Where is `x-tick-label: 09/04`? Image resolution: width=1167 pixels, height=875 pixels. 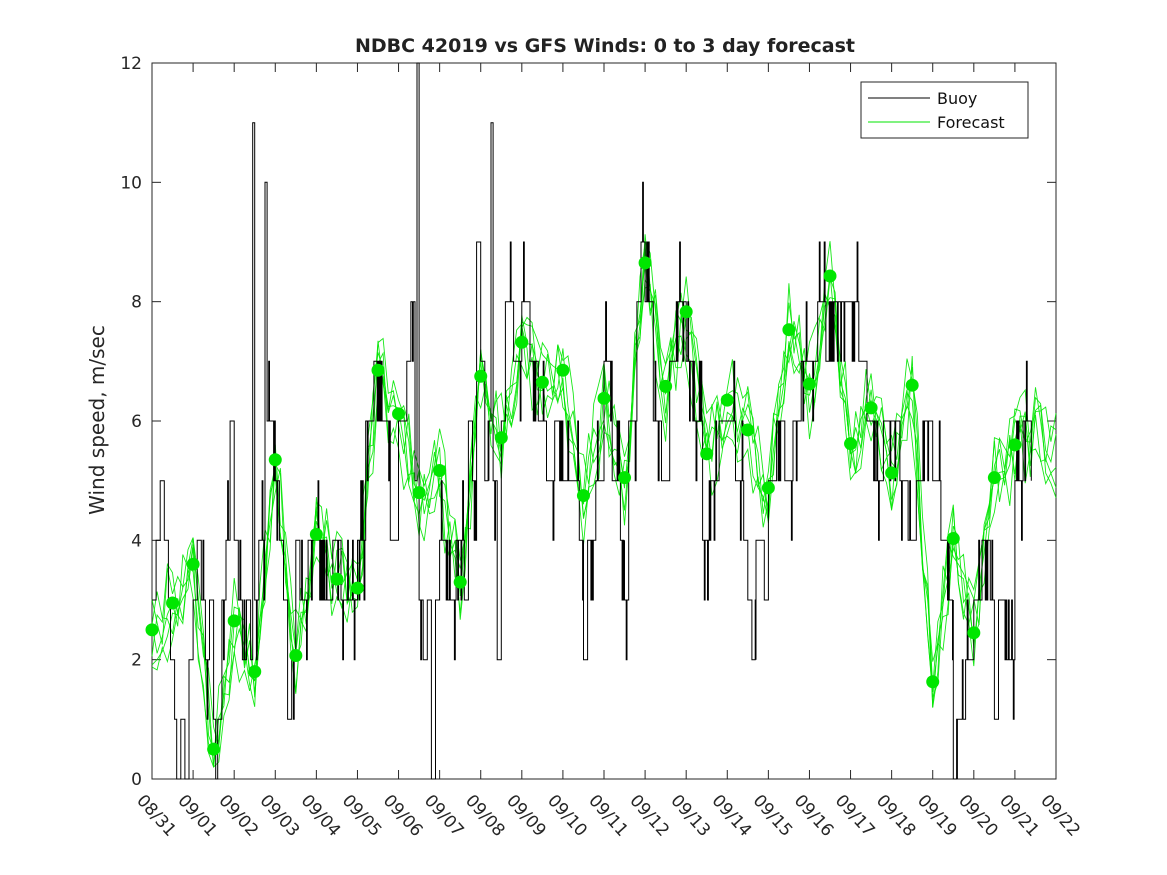 x-tick-label: 09/04 is located at coordinates (321, 816).